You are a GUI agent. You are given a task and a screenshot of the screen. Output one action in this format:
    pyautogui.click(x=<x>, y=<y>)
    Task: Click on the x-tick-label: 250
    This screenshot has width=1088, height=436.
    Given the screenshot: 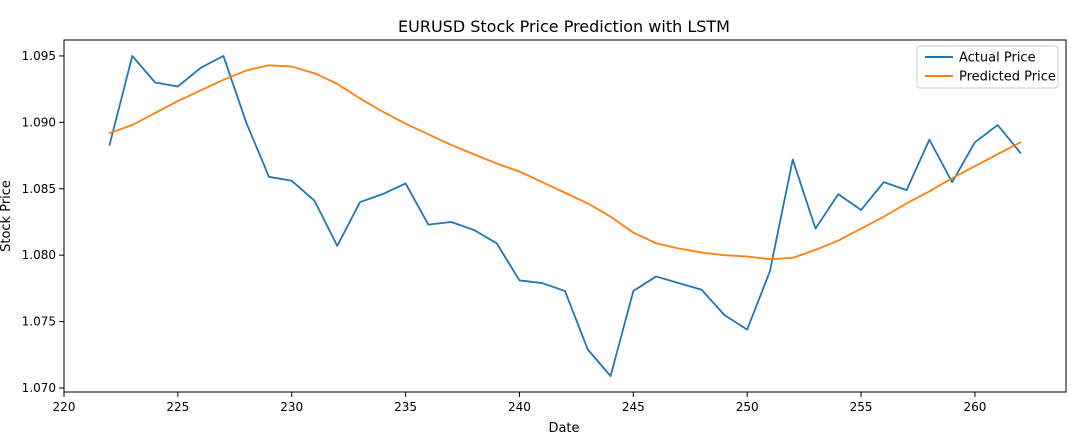 What is the action you would take?
    pyautogui.click(x=747, y=407)
    